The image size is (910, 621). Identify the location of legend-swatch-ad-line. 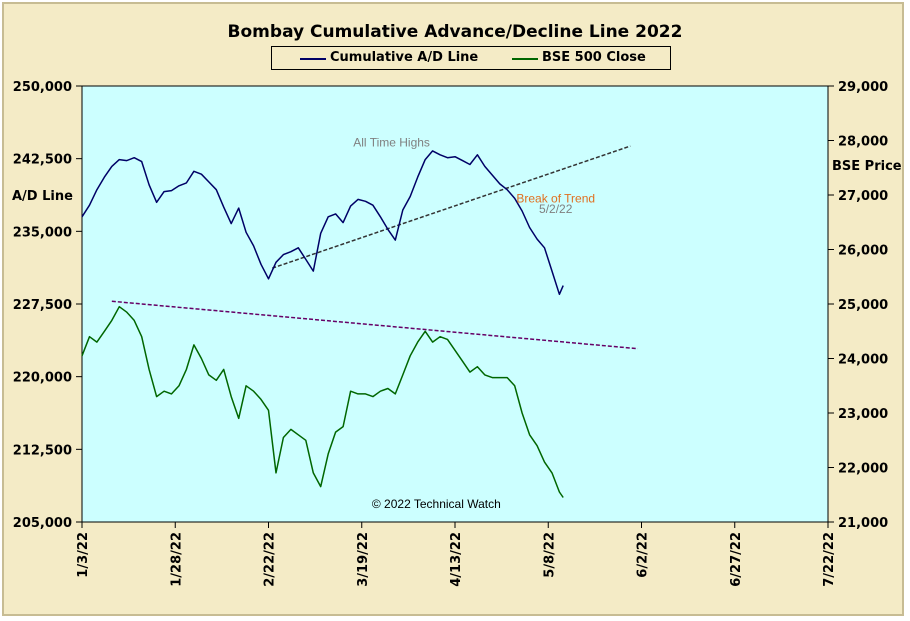
(313, 59).